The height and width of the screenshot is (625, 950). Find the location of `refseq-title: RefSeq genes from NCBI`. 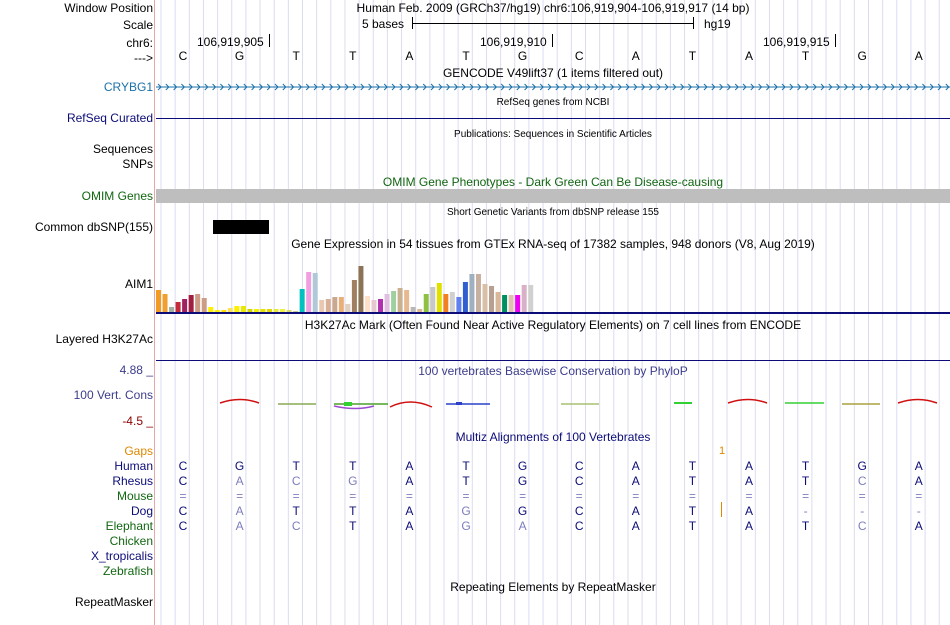

refseq-title: RefSeq genes from NCBI is located at coordinates (553, 102).